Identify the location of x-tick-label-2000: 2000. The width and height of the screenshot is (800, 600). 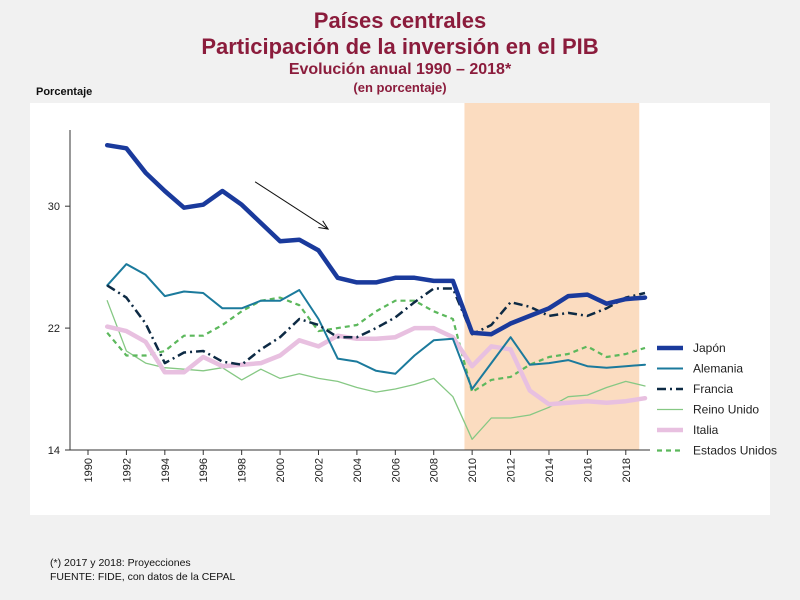
(281, 470).